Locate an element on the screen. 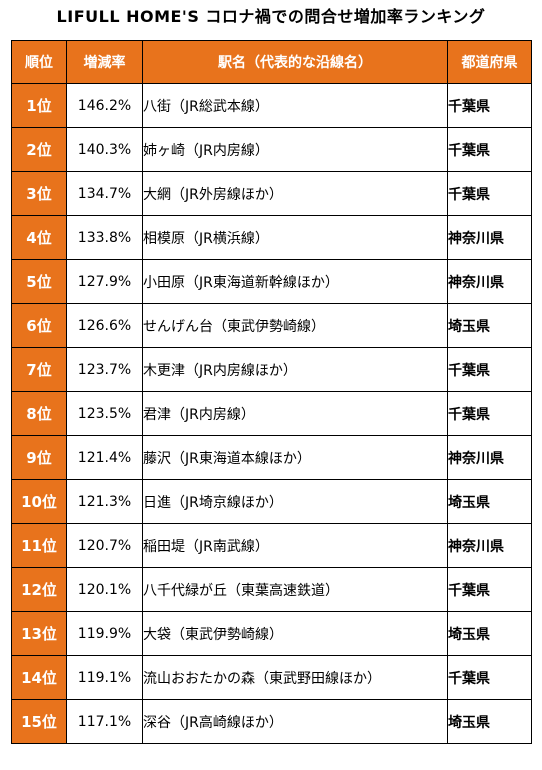 This screenshot has width=542, height=770. table-row: 7位 123.7% 木更津（JR内房線ほか） 千葉県 is located at coordinates (271, 369).